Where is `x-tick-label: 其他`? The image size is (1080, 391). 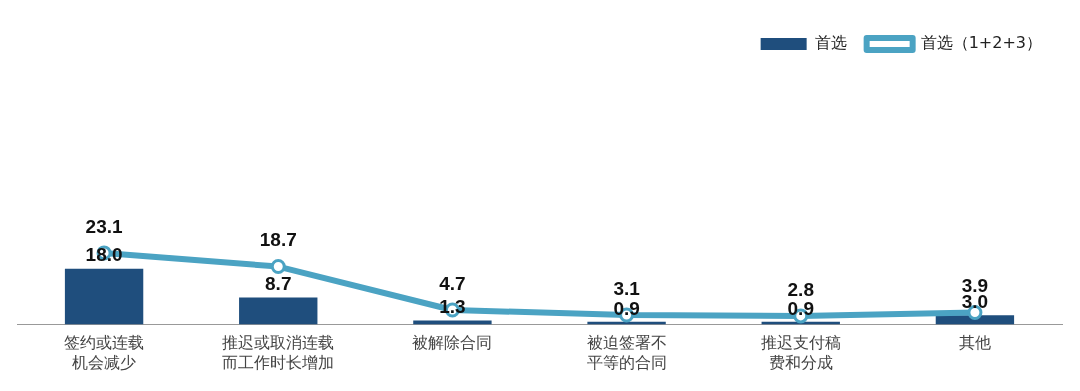 x-tick-label: 其他 is located at coordinates (974, 343).